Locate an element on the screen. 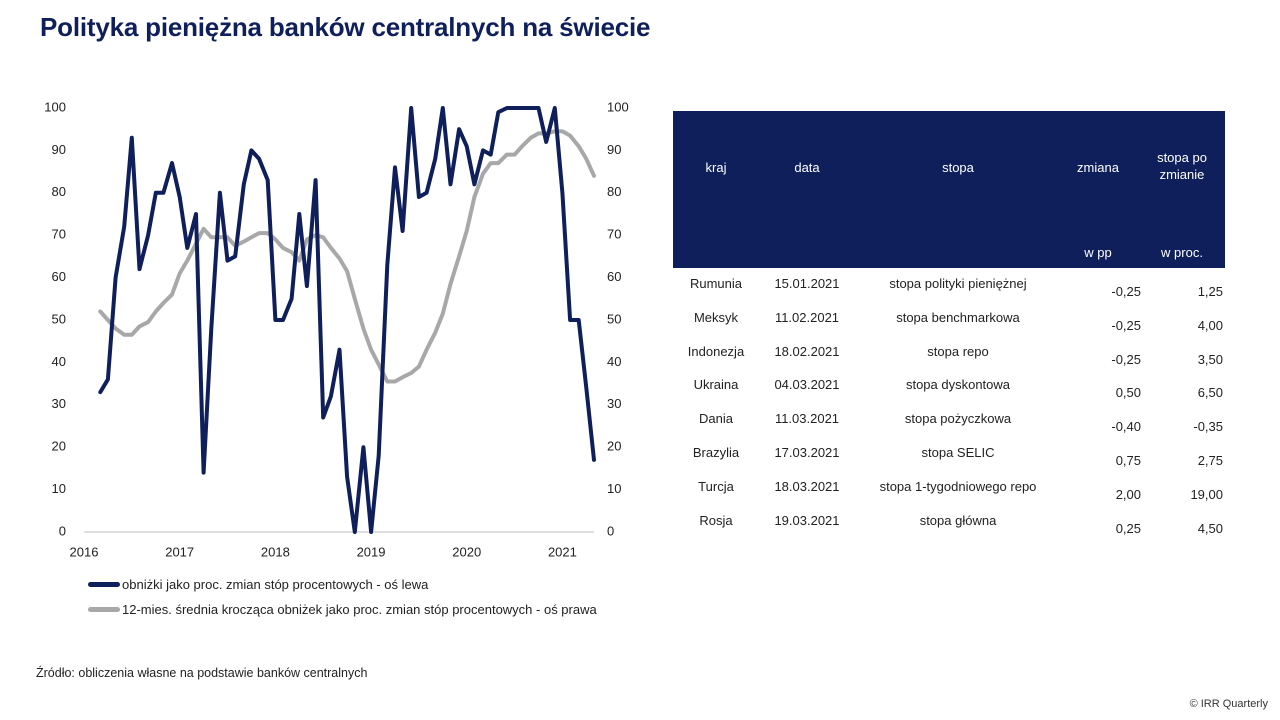 The width and height of the screenshot is (1280, 720). left-axis-ticks: 0 10 20 30 40 50 60 70 80 90 100 is located at coordinates (55, 318).